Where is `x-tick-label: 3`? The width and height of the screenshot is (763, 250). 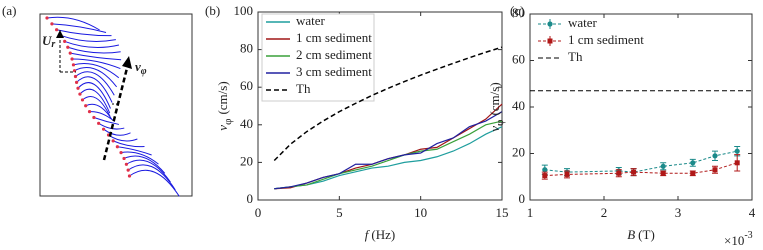
x-tick-label: 3 is located at coordinates (678, 212).